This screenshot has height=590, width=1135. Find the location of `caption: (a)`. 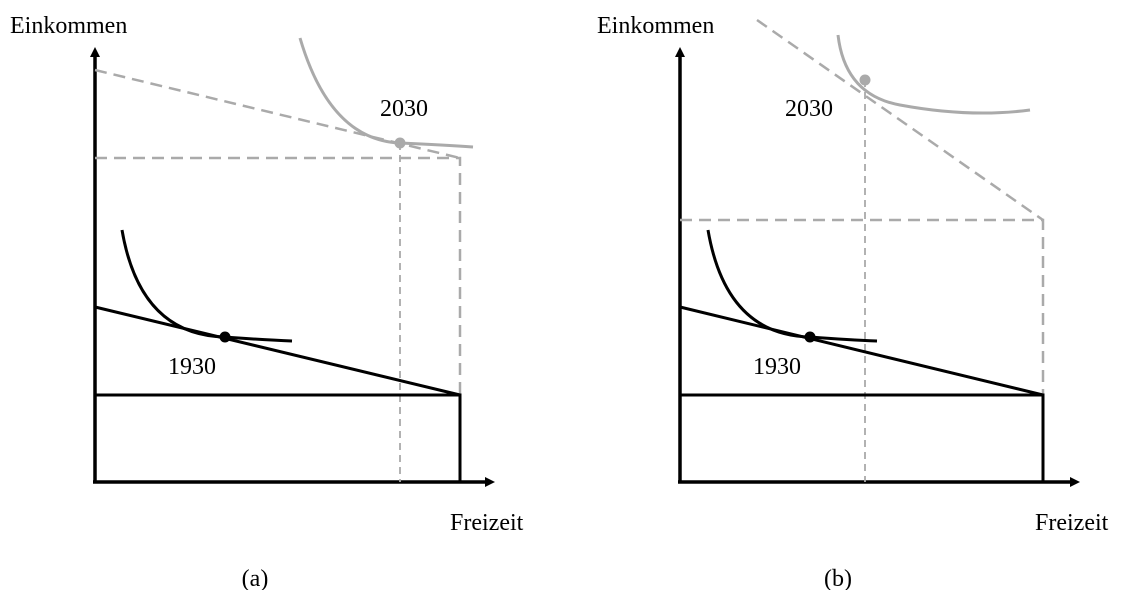

caption: (a) is located at coordinates (255, 578).